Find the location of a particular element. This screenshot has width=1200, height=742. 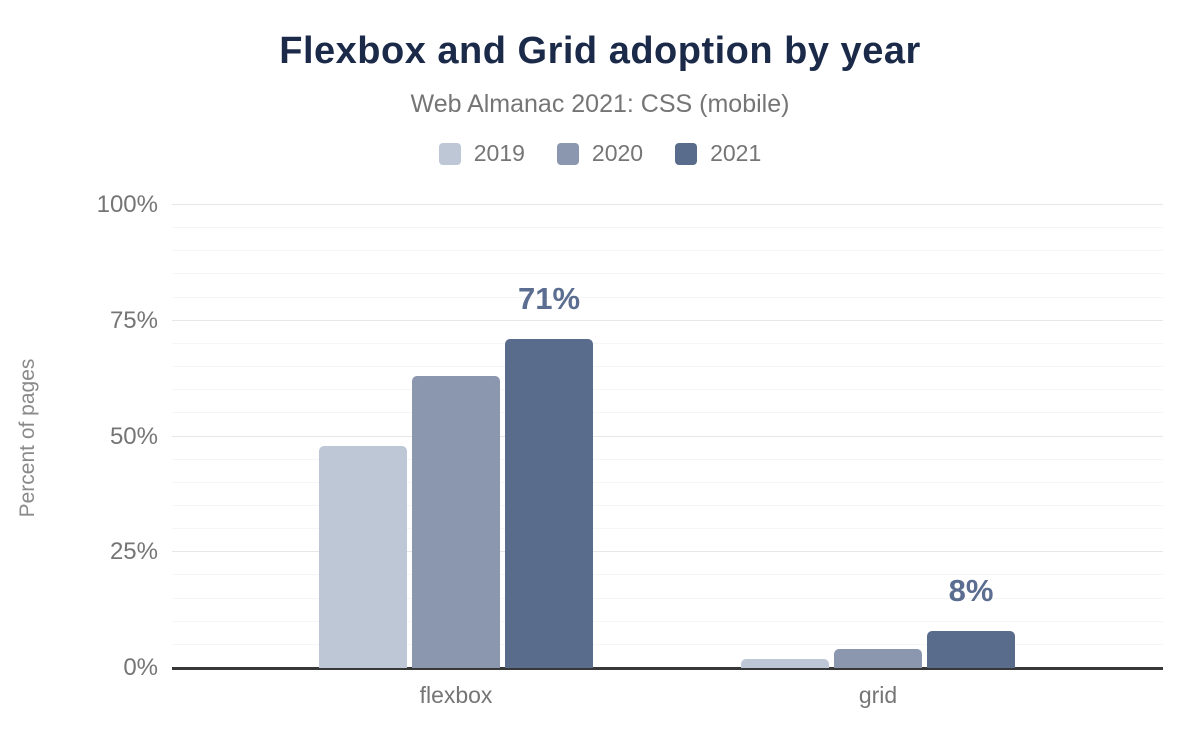

data-label-flexbox: 71% is located at coordinates (549, 299).